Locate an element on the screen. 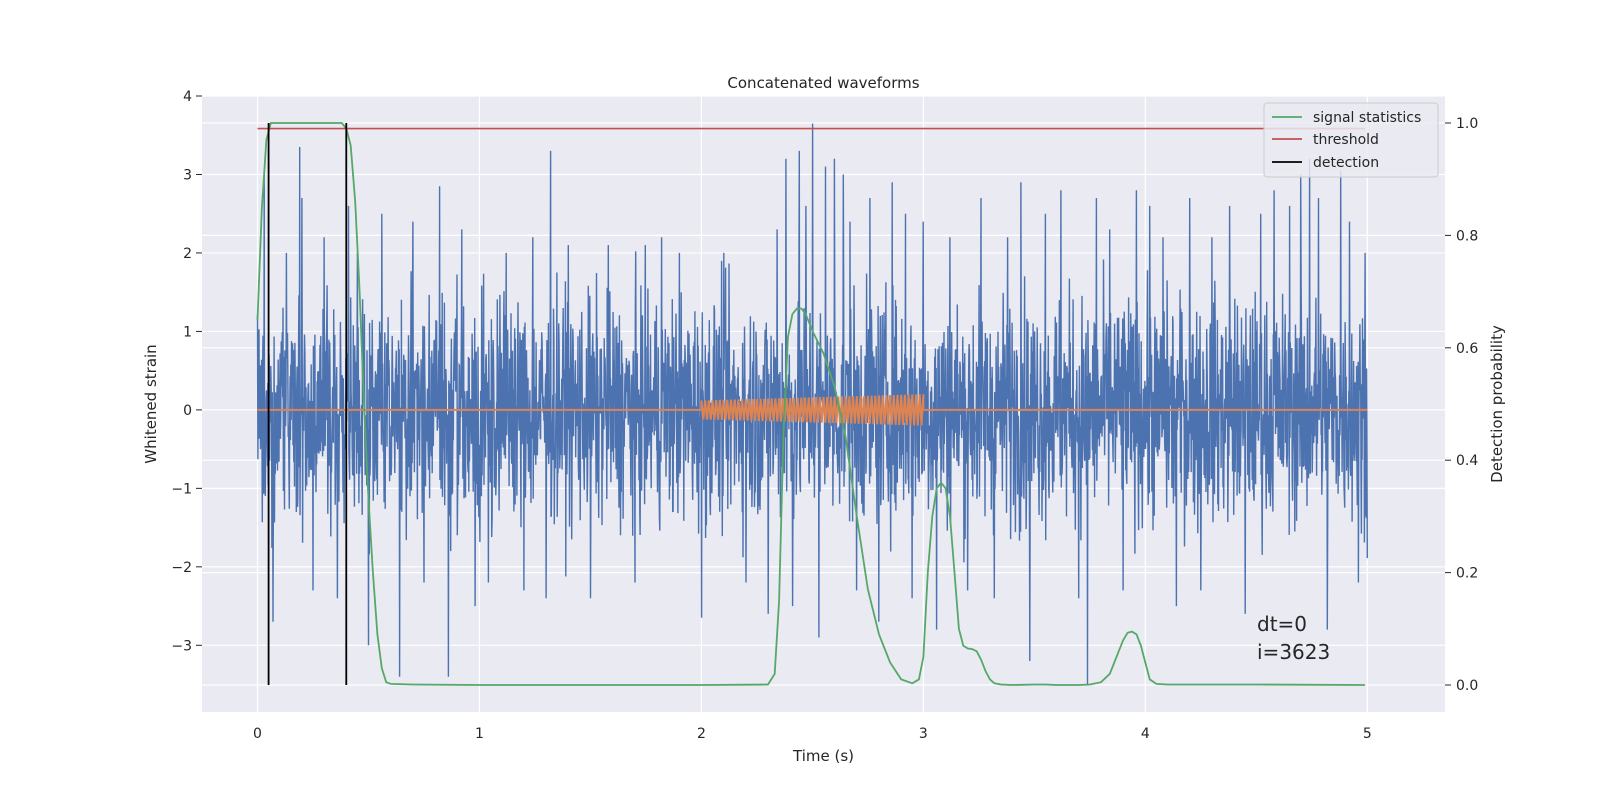  legend: signal statistics threshold detection is located at coordinates (1351, 140).